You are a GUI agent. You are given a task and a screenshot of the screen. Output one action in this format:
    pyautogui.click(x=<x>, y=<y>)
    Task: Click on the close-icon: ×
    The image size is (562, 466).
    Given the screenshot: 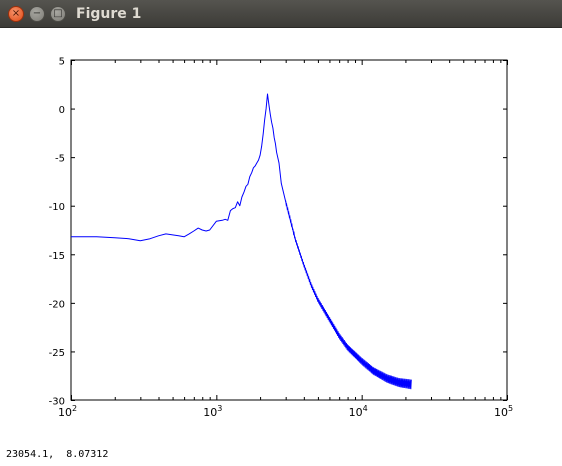 What is the action you would take?
    pyautogui.click(x=16, y=13)
    